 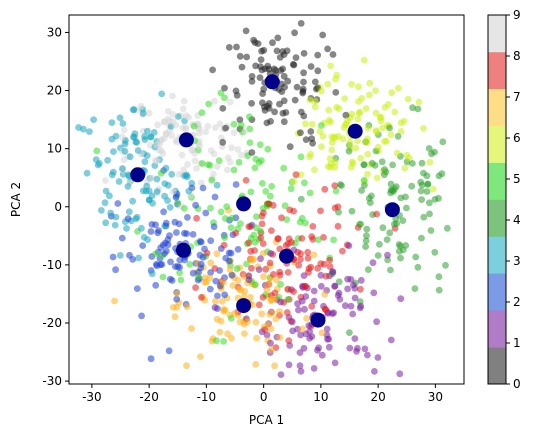 I want to click on colorbar-tick-label: 5, so click(x=517, y=179).